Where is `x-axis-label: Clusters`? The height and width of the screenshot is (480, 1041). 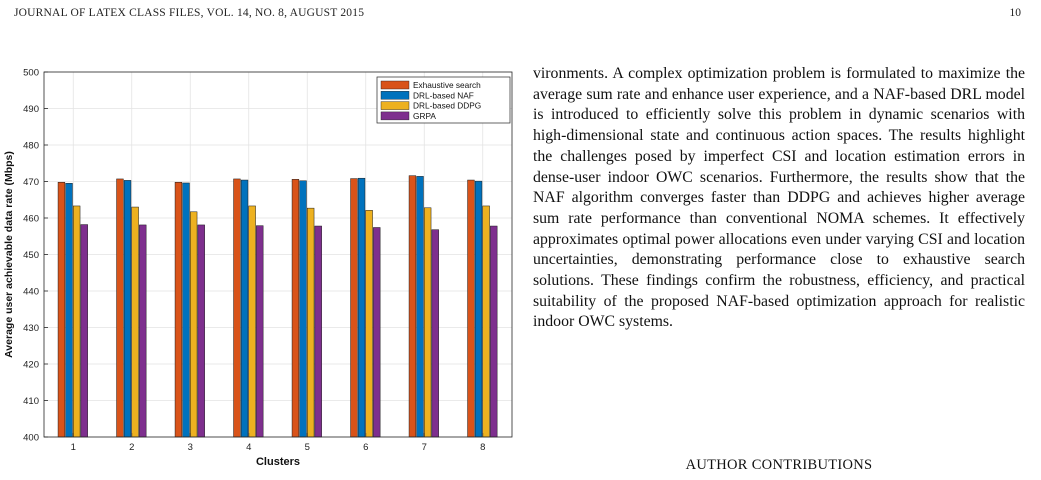 x-axis-label: Clusters is located at coordinates (278, 462).